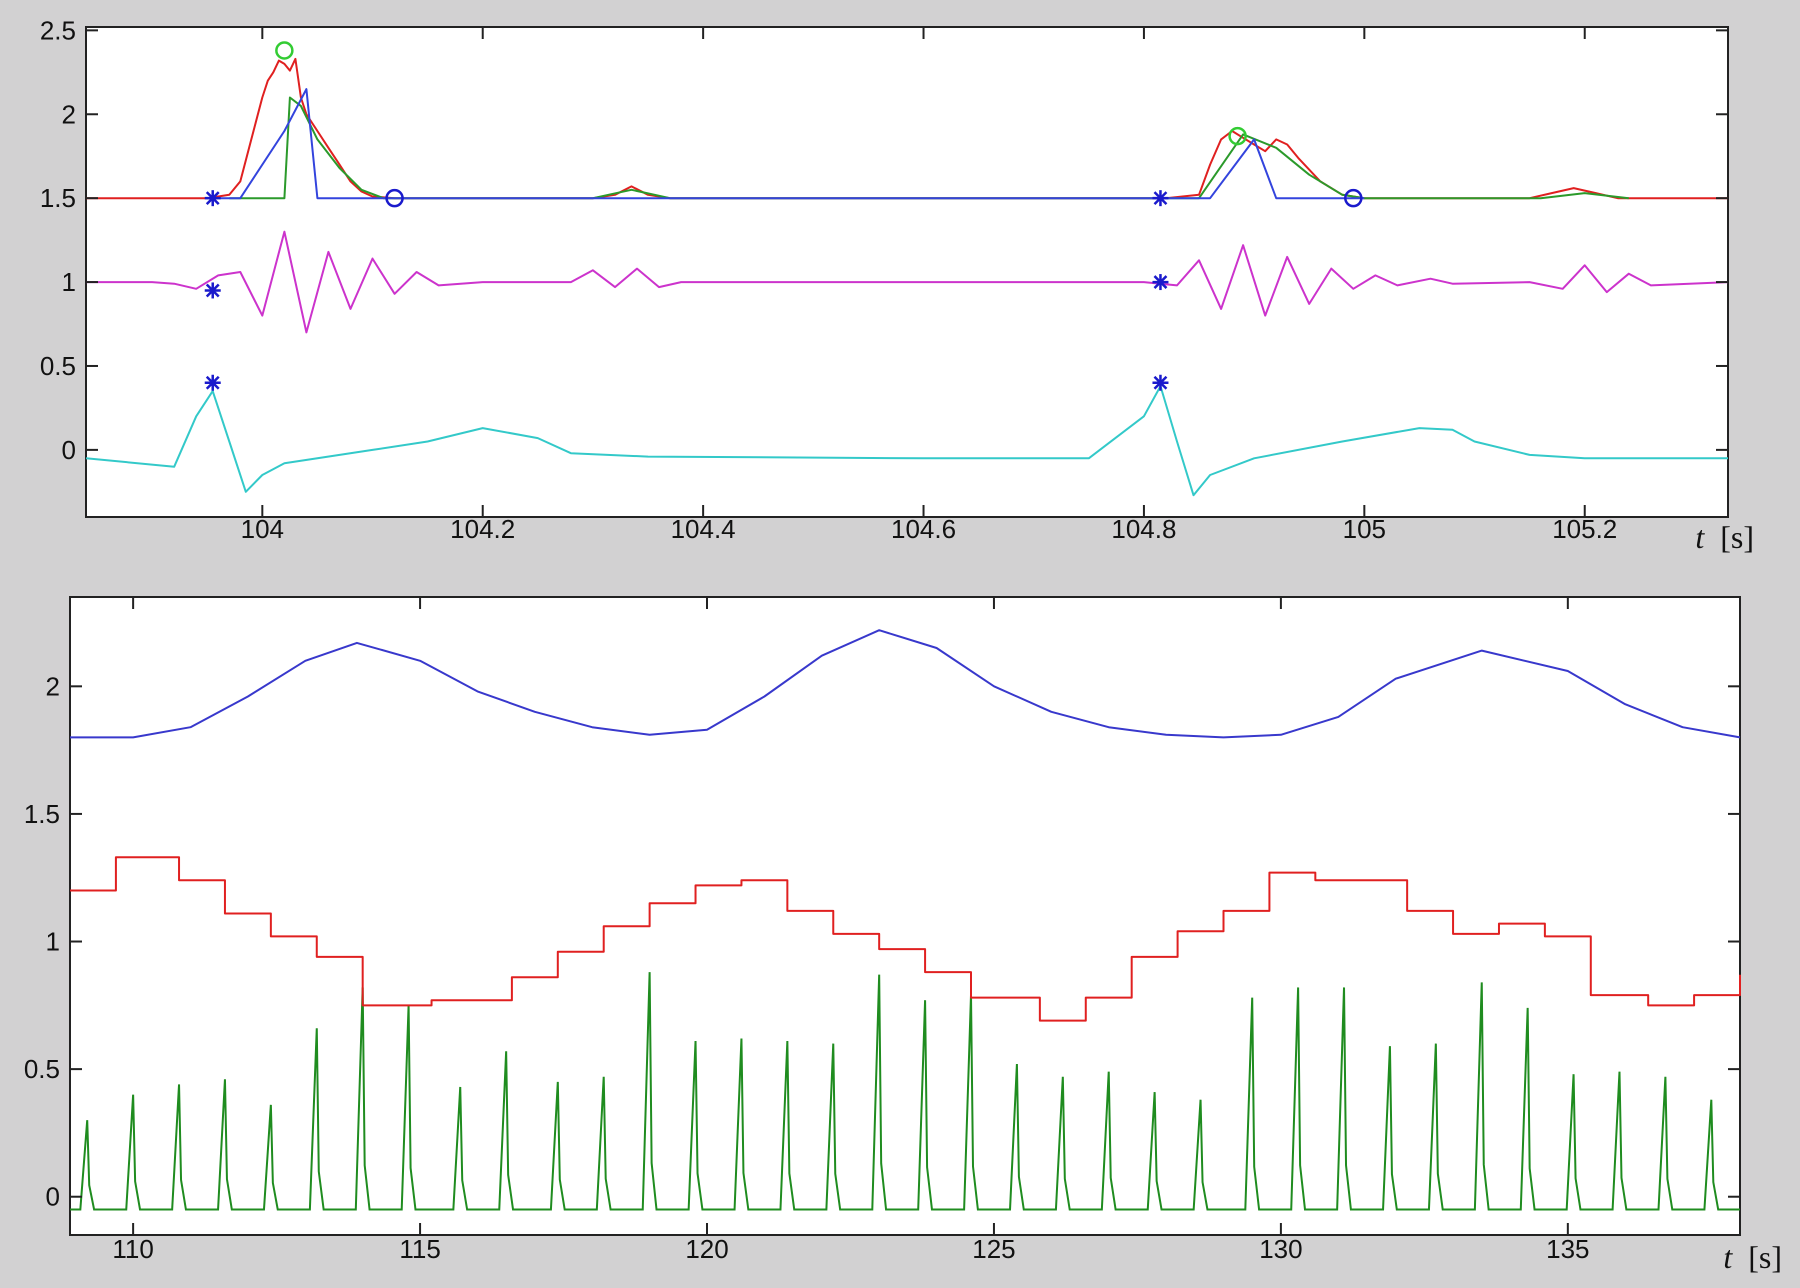  What do you see at coordinates (1364, 529) in the screenshot?
I see `x-tick-label: 105` at bounding box center [1364, 529].